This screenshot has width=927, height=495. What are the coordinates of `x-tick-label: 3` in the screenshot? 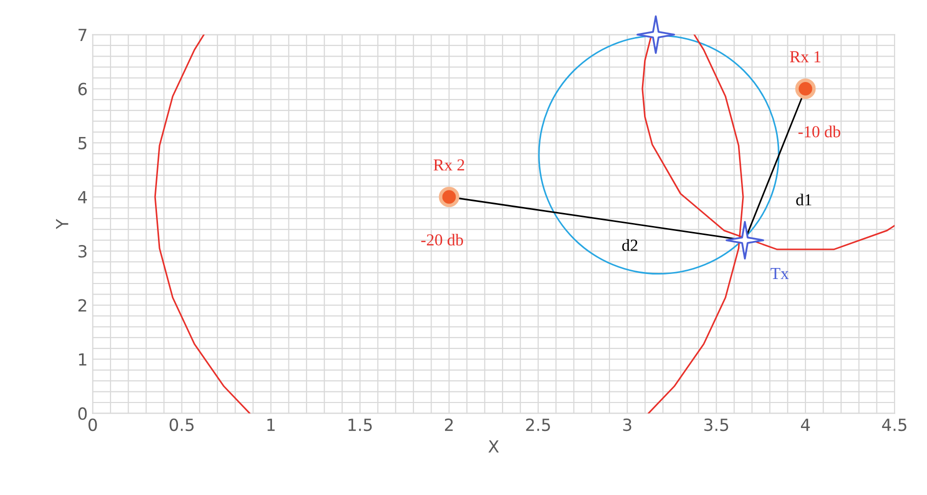 It's located at (627, 425).